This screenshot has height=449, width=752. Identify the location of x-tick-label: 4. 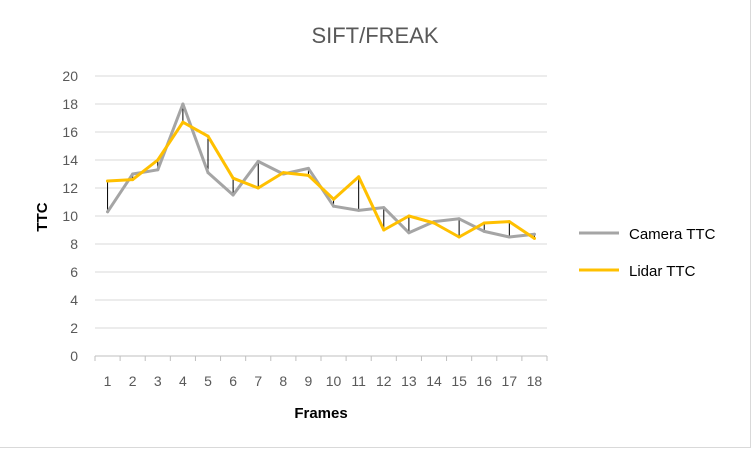
(183, 381).